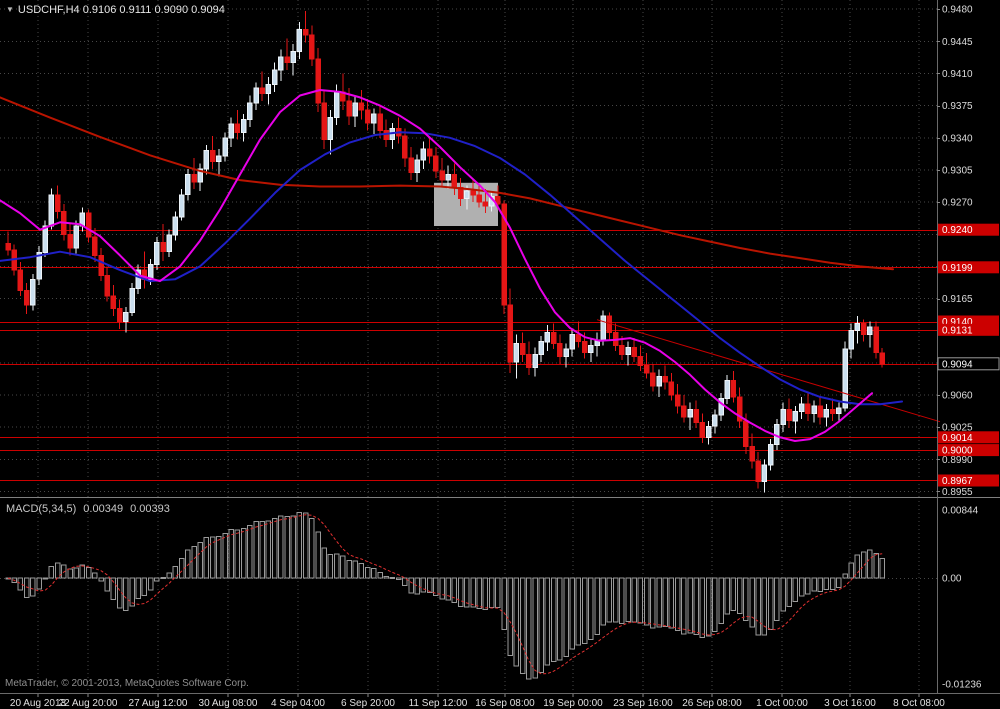 This screenshot has height=709, width=1000. What do you see at coordinates (438, 703) in the screenshot?
I see `time-axis-label: 11 Sep 12:00` at bounding box center [438, 703].